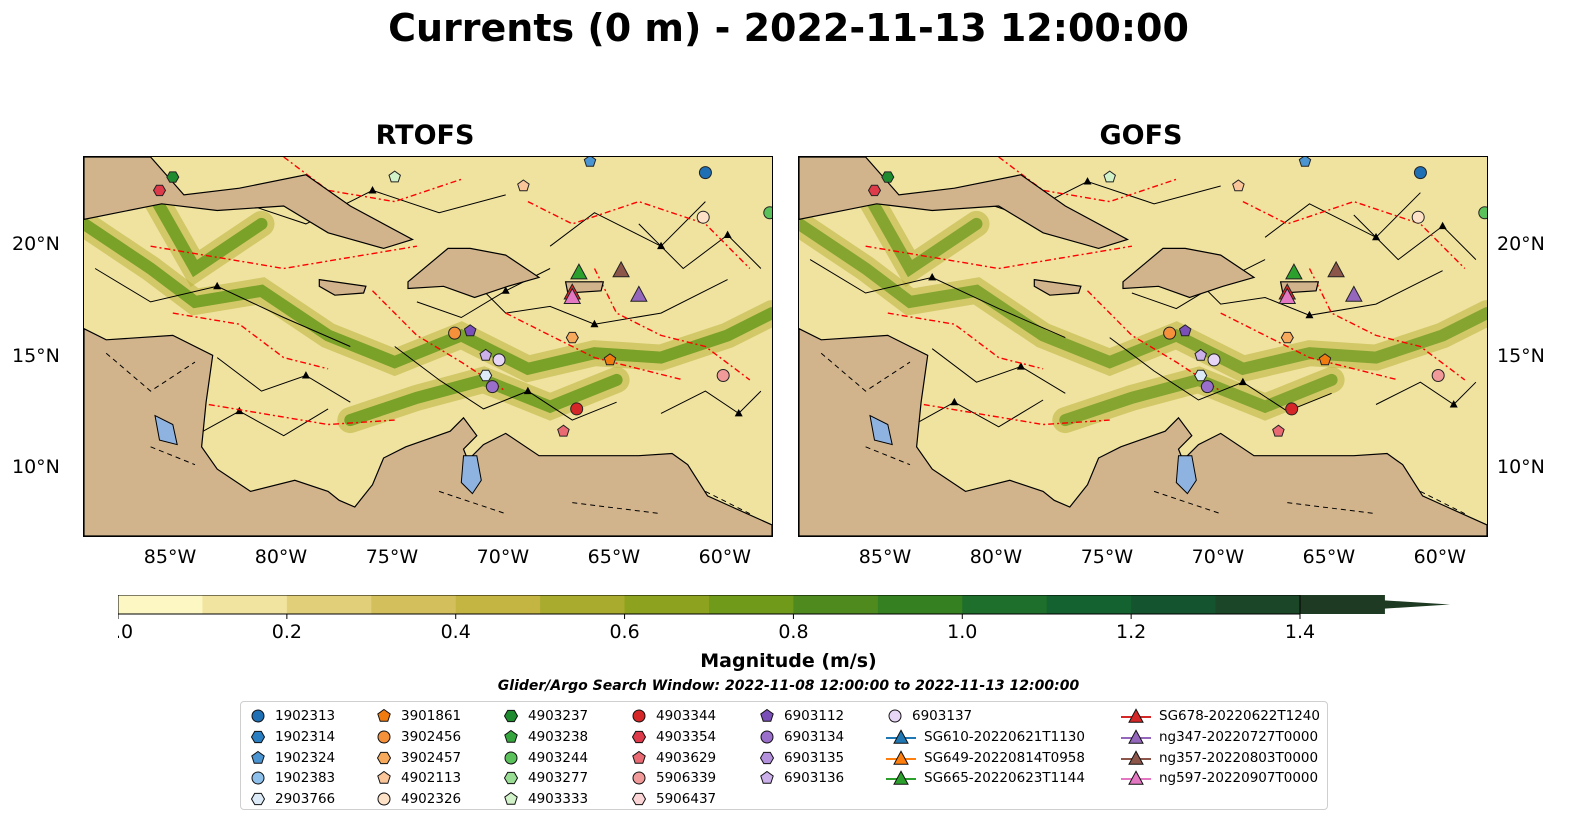  What do you see at coordinates (281, 557) in the screenshot?
I see `lon-tick-label: 80°W` at bounding box center [281, 557].